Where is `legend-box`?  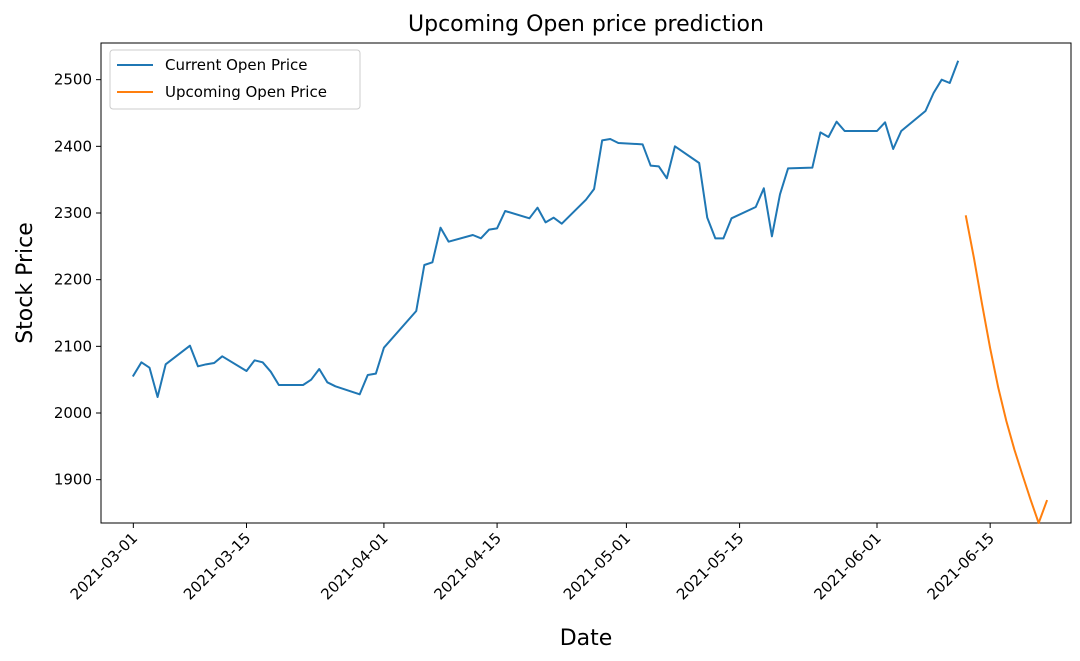
legend-box is located at coordinates (235, 79).